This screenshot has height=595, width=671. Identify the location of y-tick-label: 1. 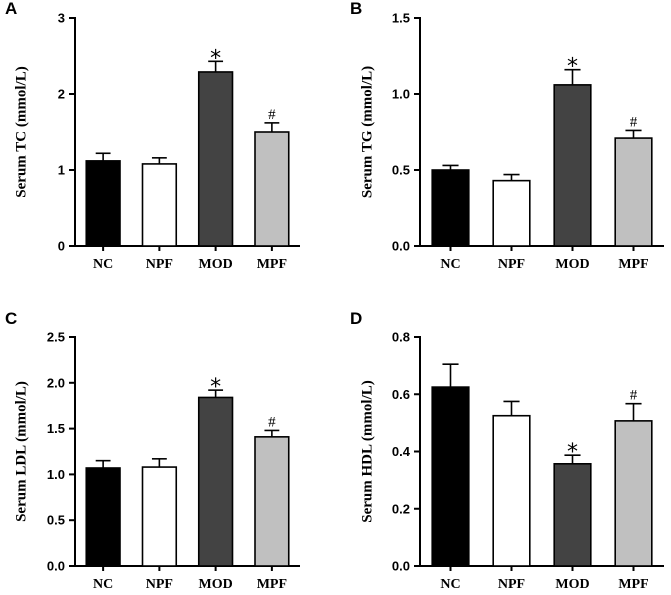
(61, 170).